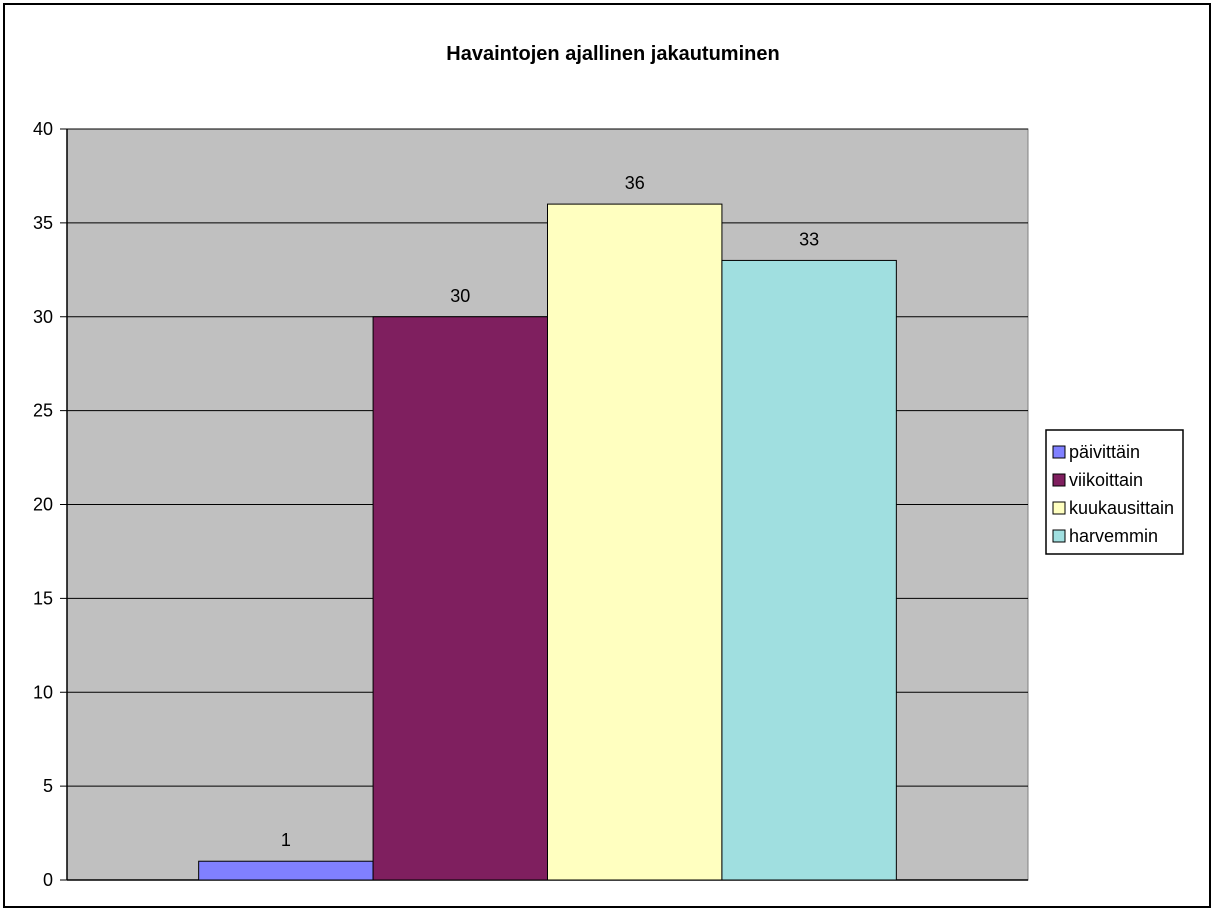 Image resolution: width=1215 pixels, height=912 pixels. What do you see at coordinates (43, 317) in the screenshot?
I see `y-tick-label: 30` at bounding box center [43, 317].